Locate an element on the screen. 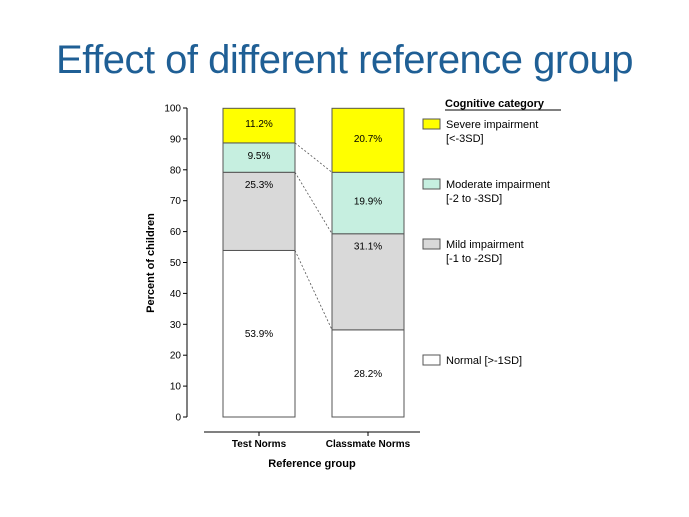  y-tick-label: 40 is located at coordinates (176, 294).